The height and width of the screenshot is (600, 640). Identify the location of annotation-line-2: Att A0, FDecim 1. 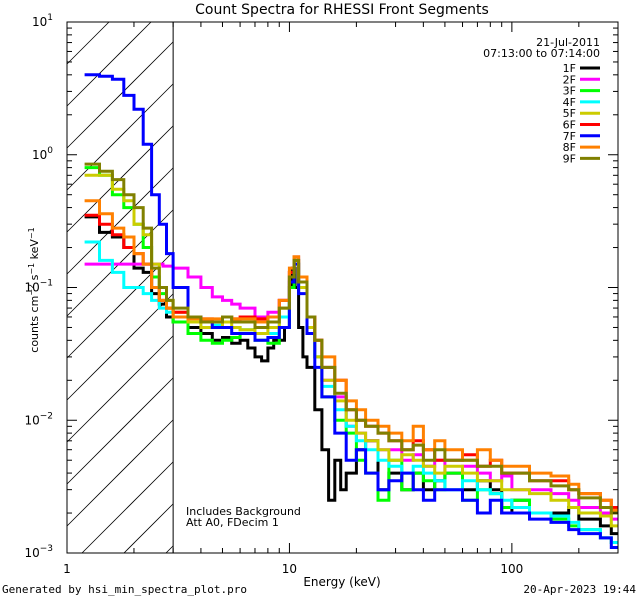
(232, 522).